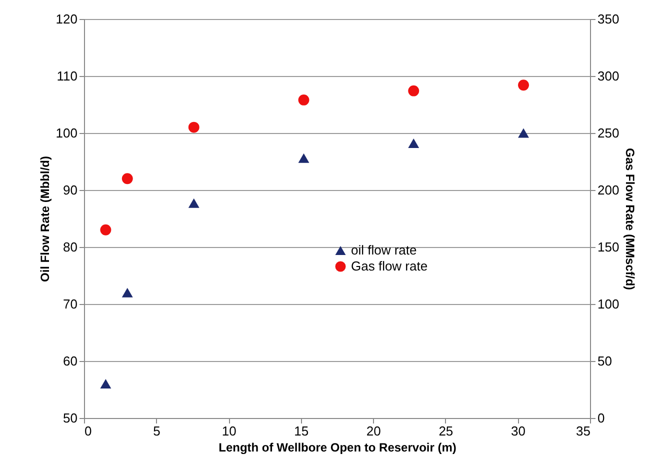 This screenshot has width=656, height=469. What do you see at coordinates (229, 431) in the screenshot?
I see `x-tick-label: 10` at bounding box center [229, 431].